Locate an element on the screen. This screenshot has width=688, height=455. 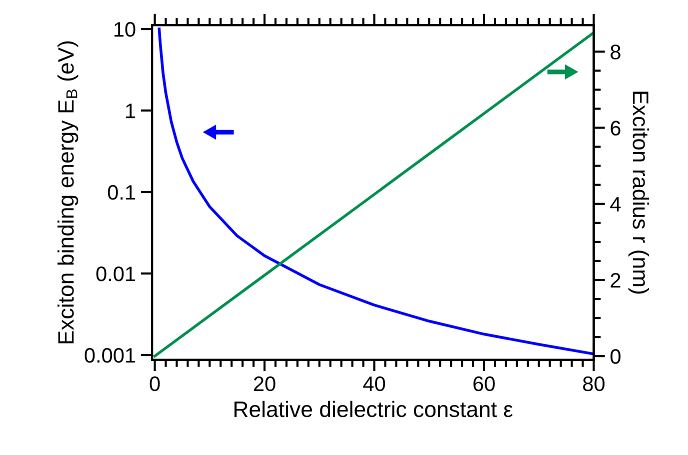
y-tick-label: 1 is located at coordinates (131, 111).